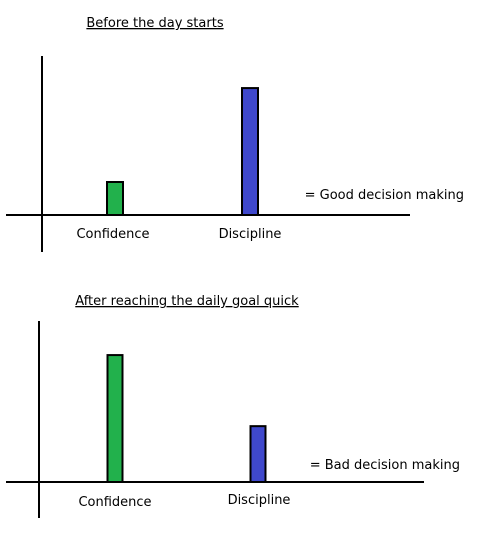 The width and height of the screenshot is (480, 537). I want to click on chart-title: Before the day starts, so click(154, 23).